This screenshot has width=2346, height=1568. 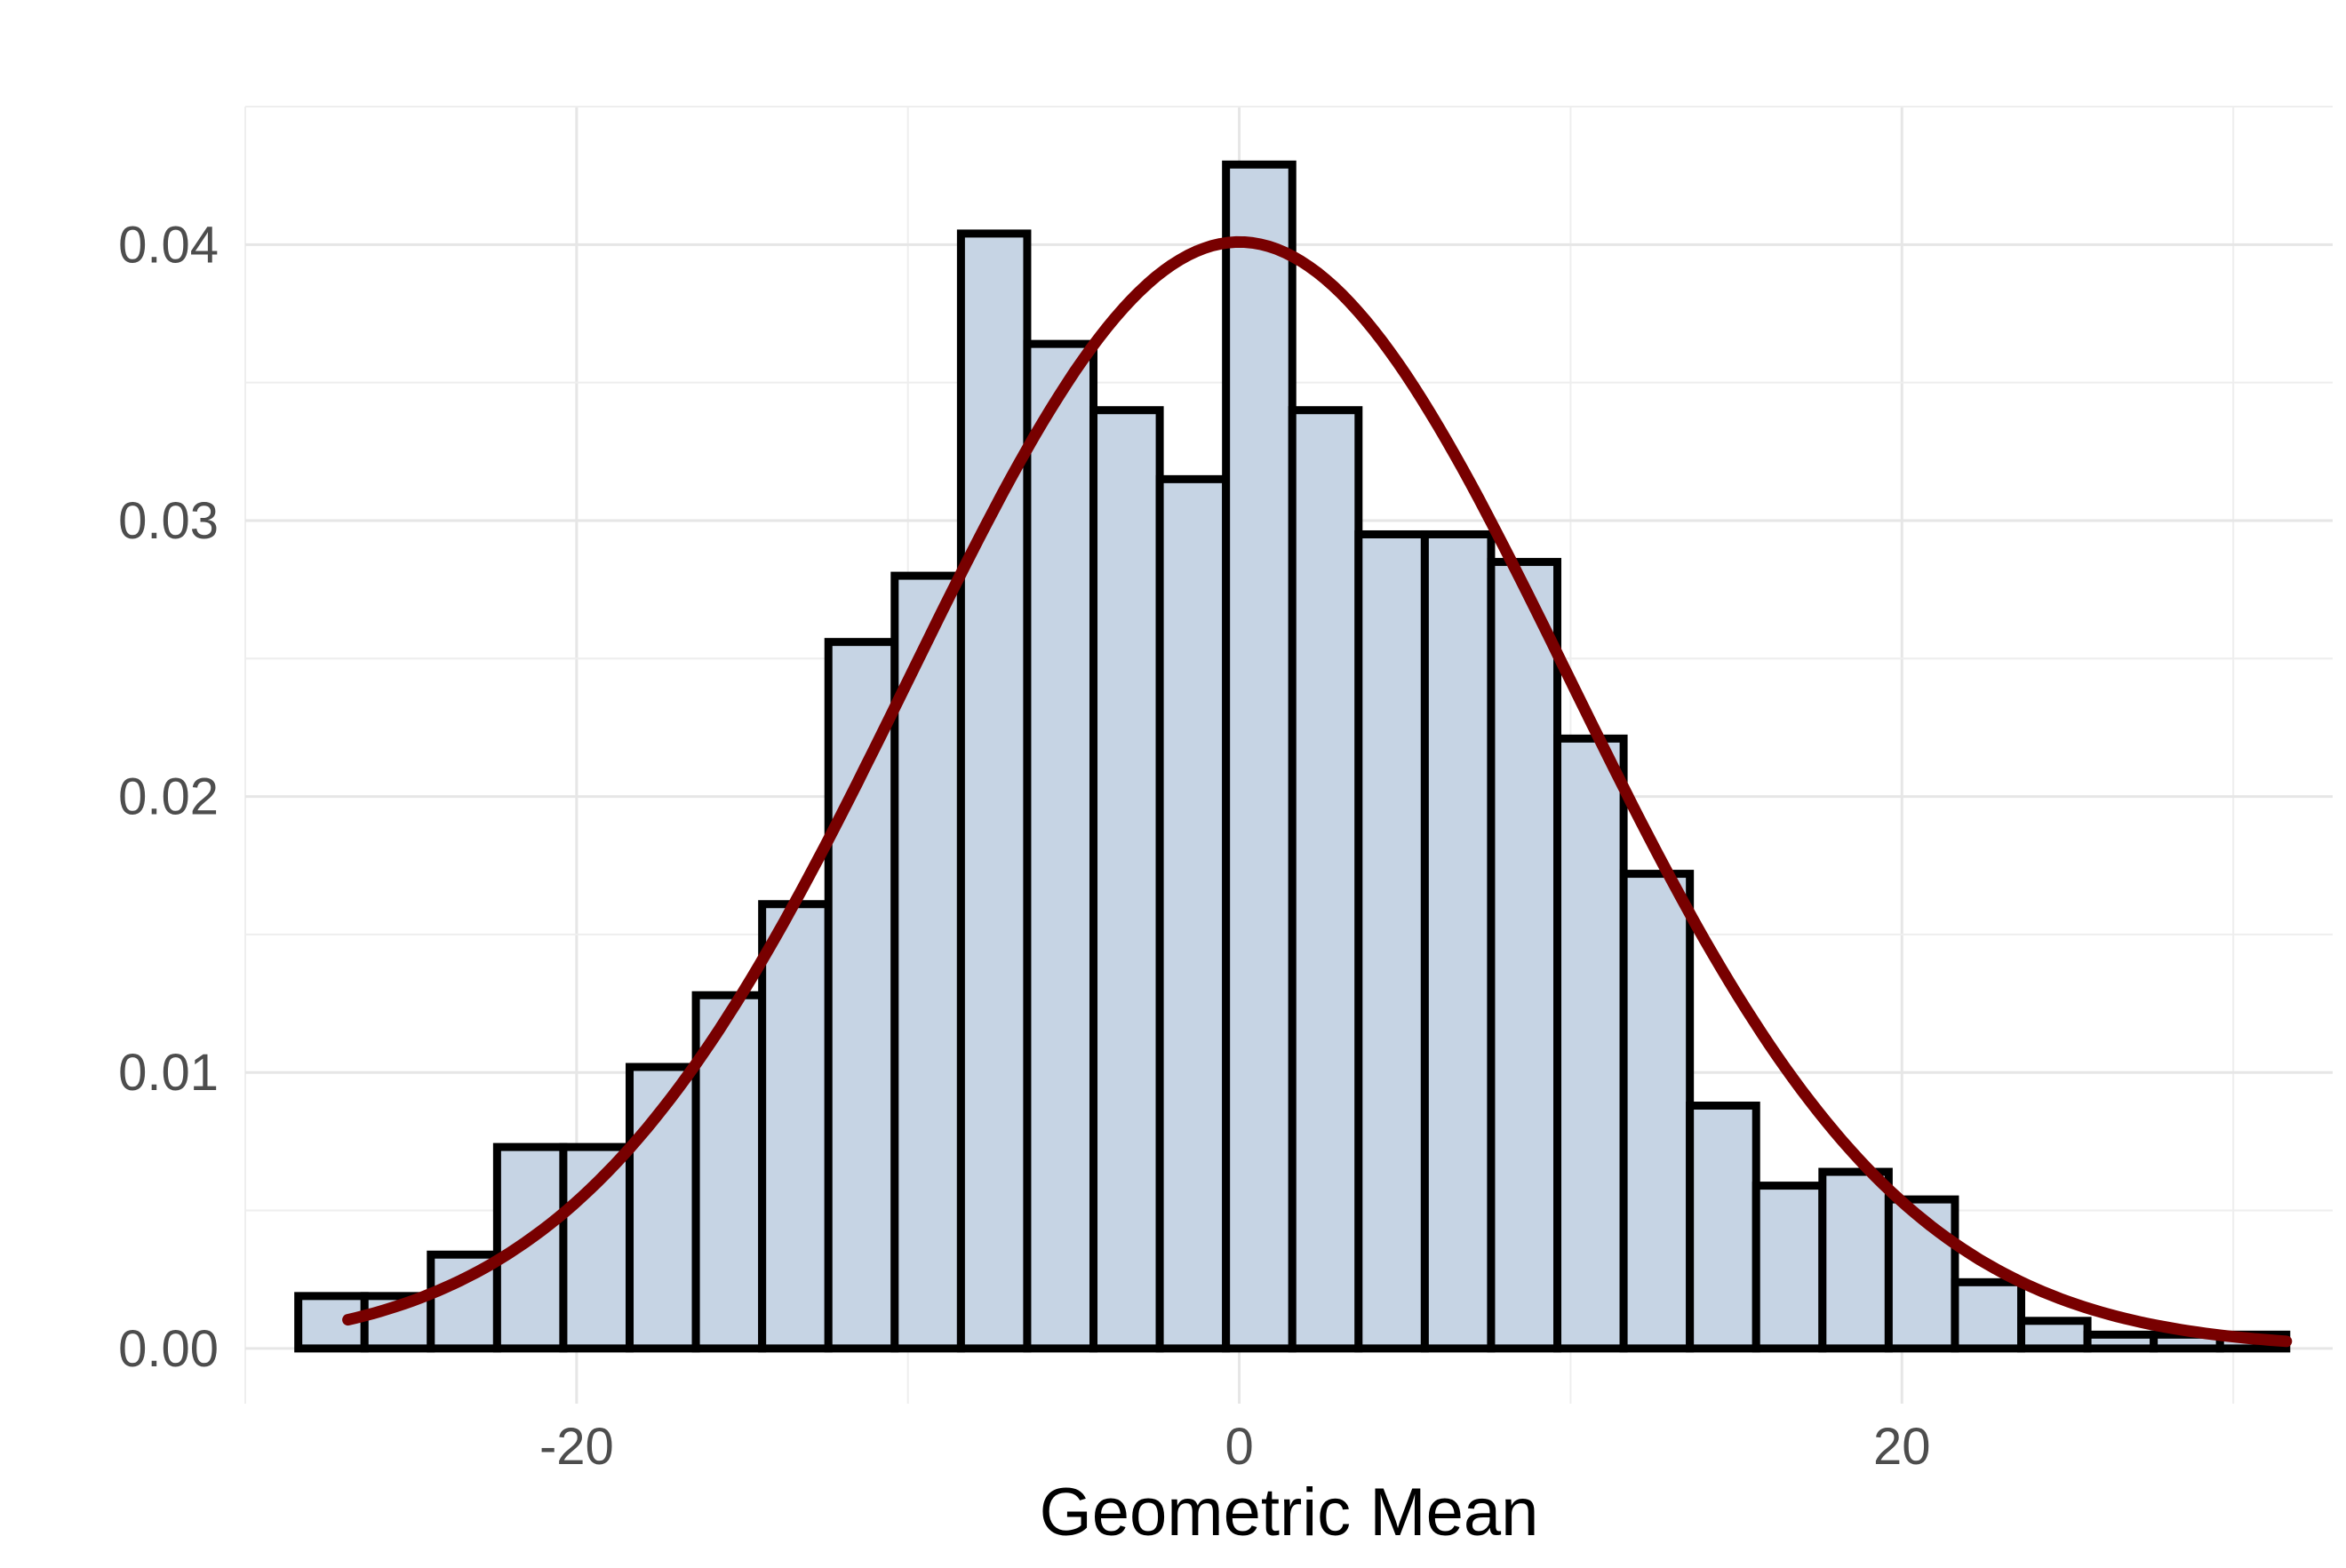 I want to click on x-tick-label: -20, so click(x=576, y=1447).